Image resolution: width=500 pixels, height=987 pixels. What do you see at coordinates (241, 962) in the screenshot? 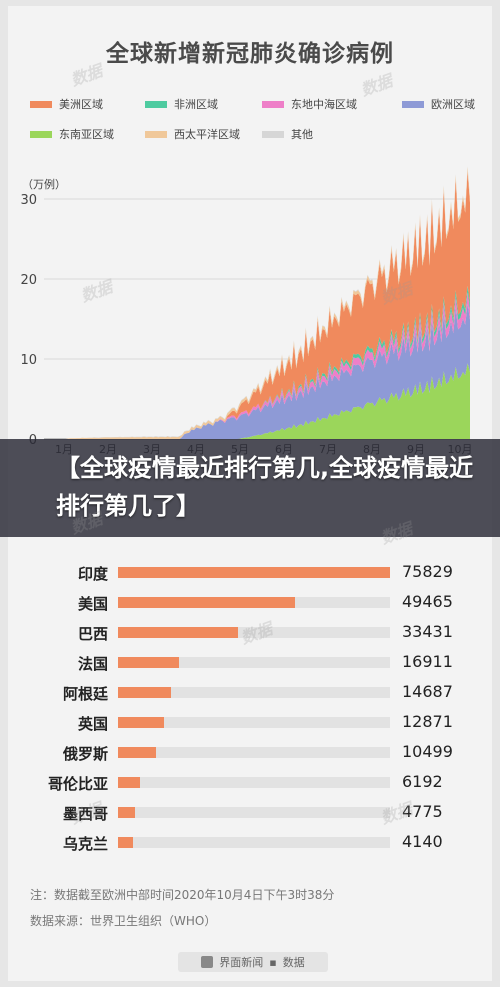
I see `footer-brand: 界面新闻` at bounding box center [241, 962].